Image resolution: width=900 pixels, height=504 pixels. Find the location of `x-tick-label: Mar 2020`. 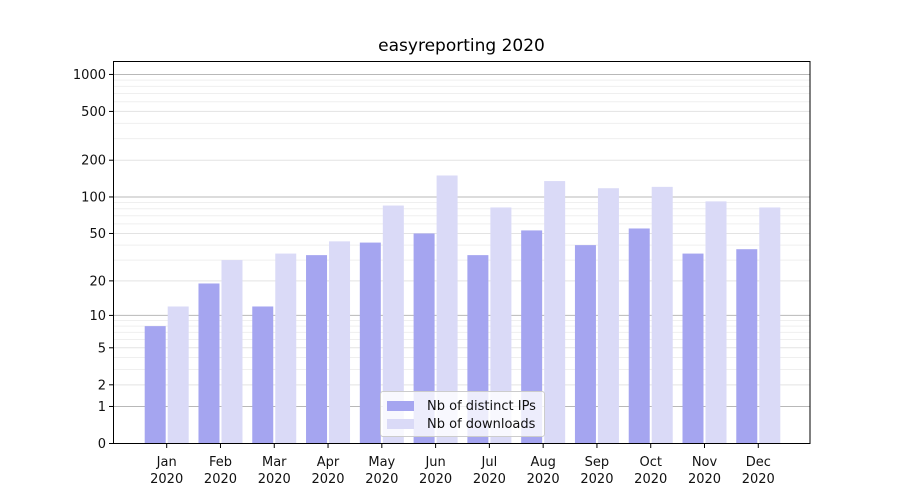

x-tick-label: Mar 2020 is located at coordinates (274, 471).